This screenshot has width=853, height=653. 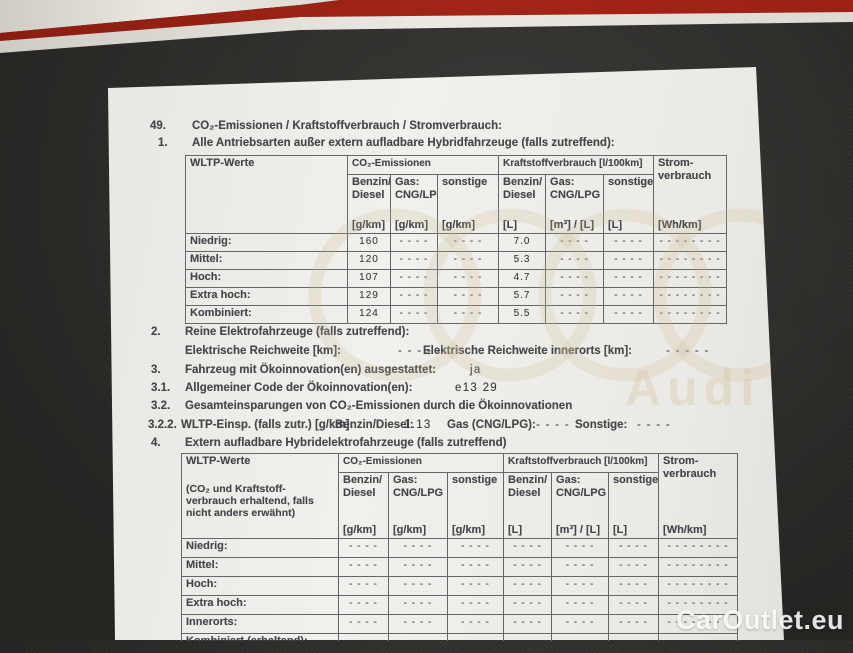 I want to click on t2-group-fuel: Kraftstoffverbrauch [l/100km], so click(x=581, y=463).